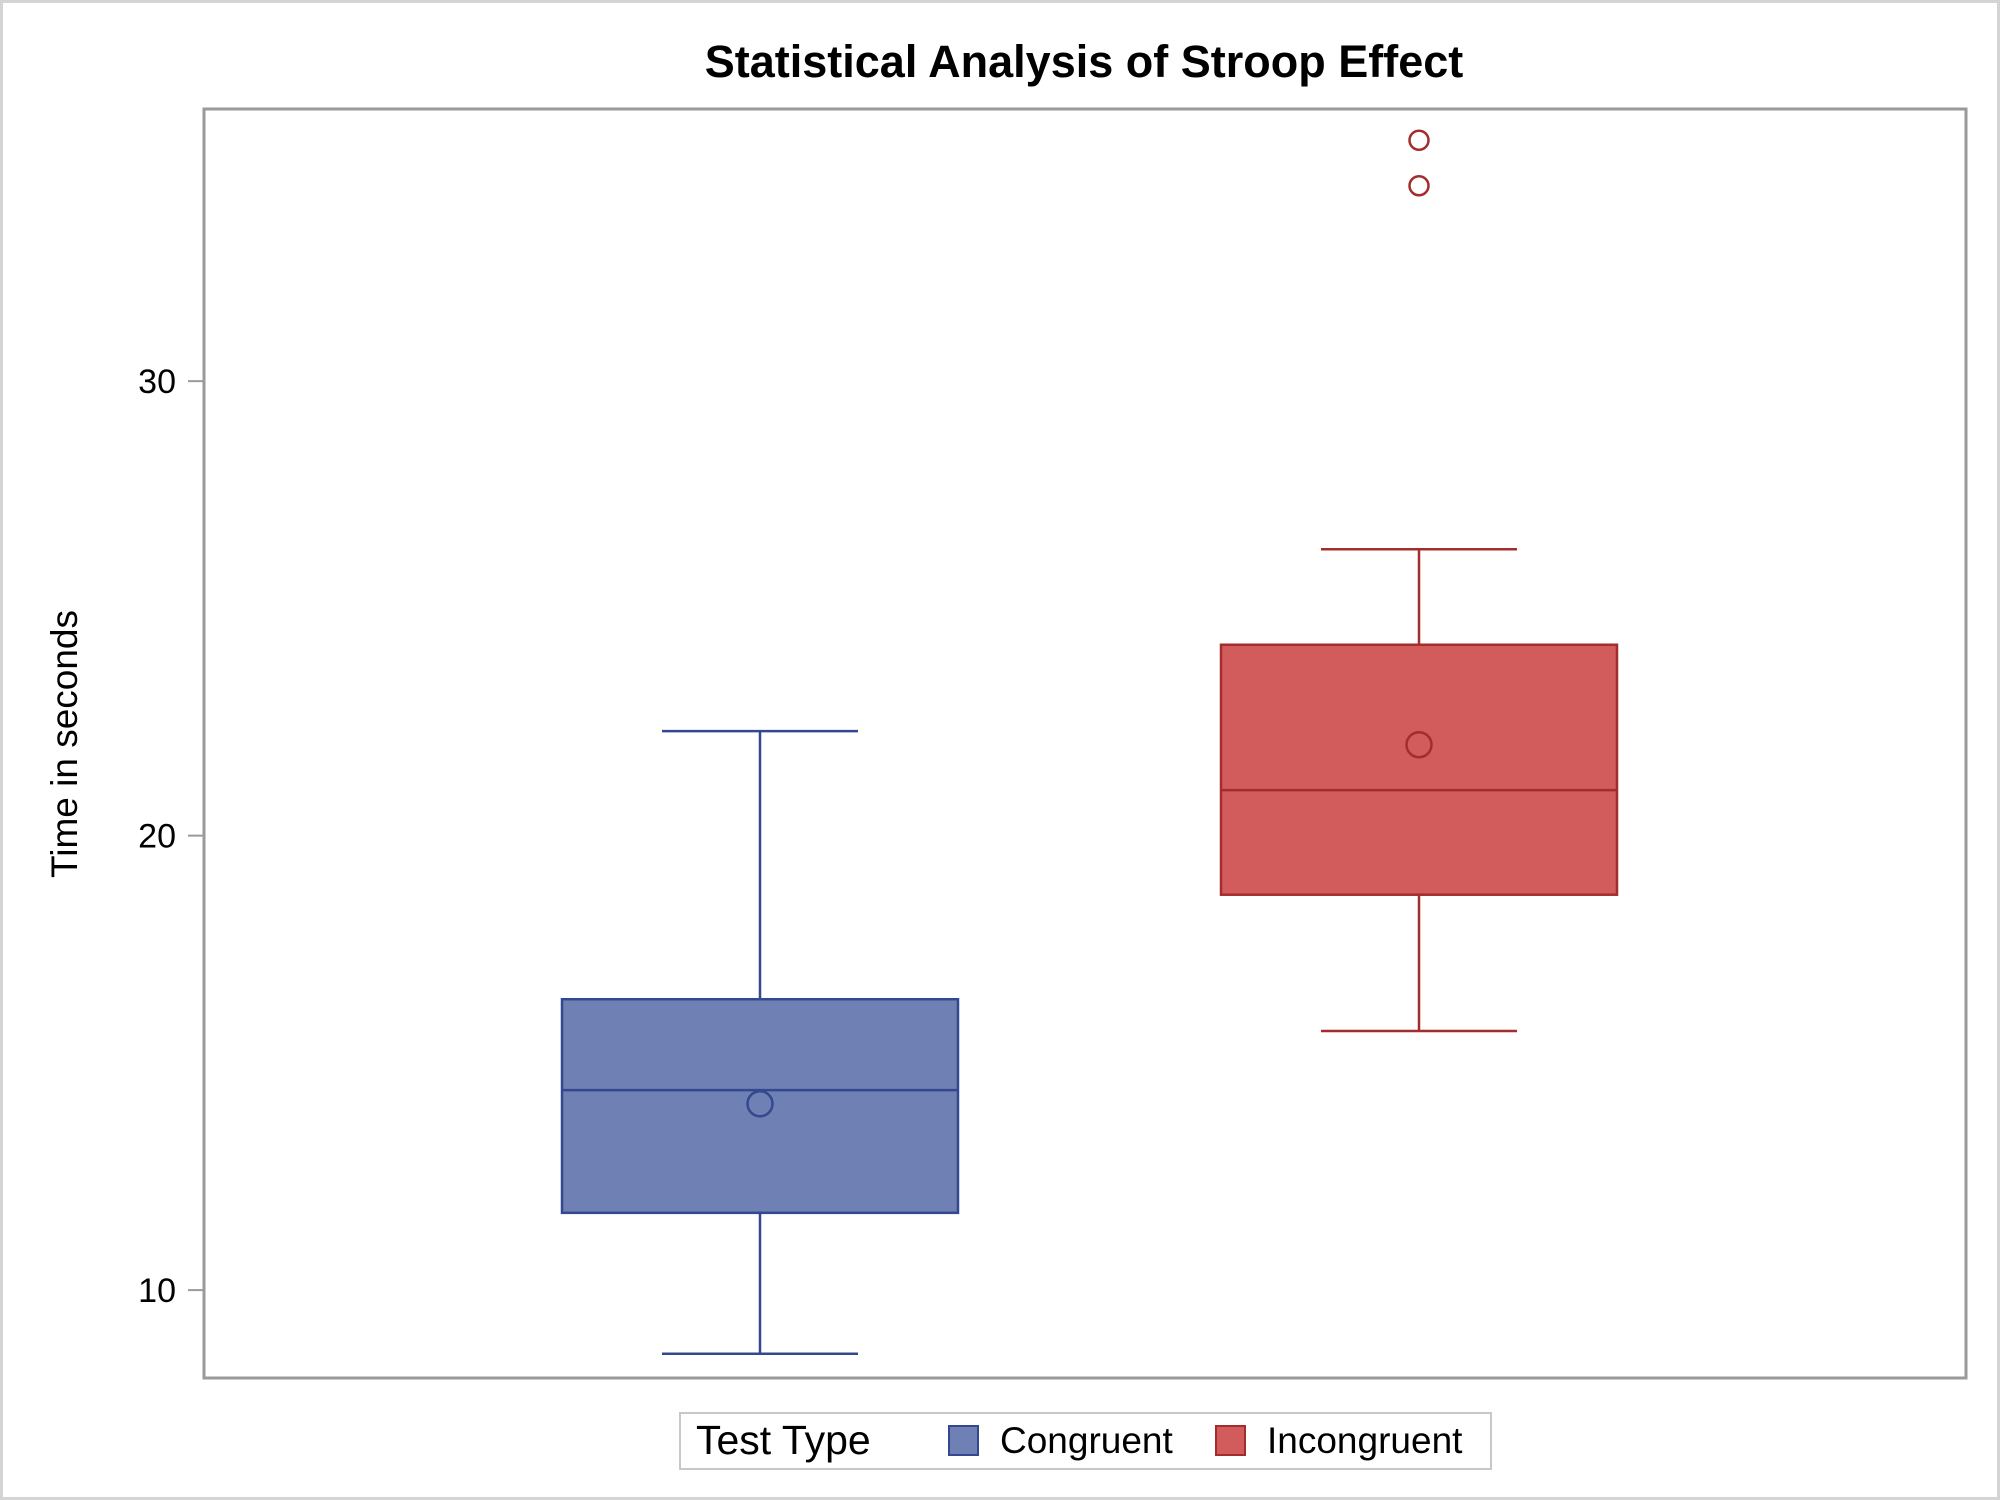  I want to click on y-tick-label: 30, so click(157, 382).